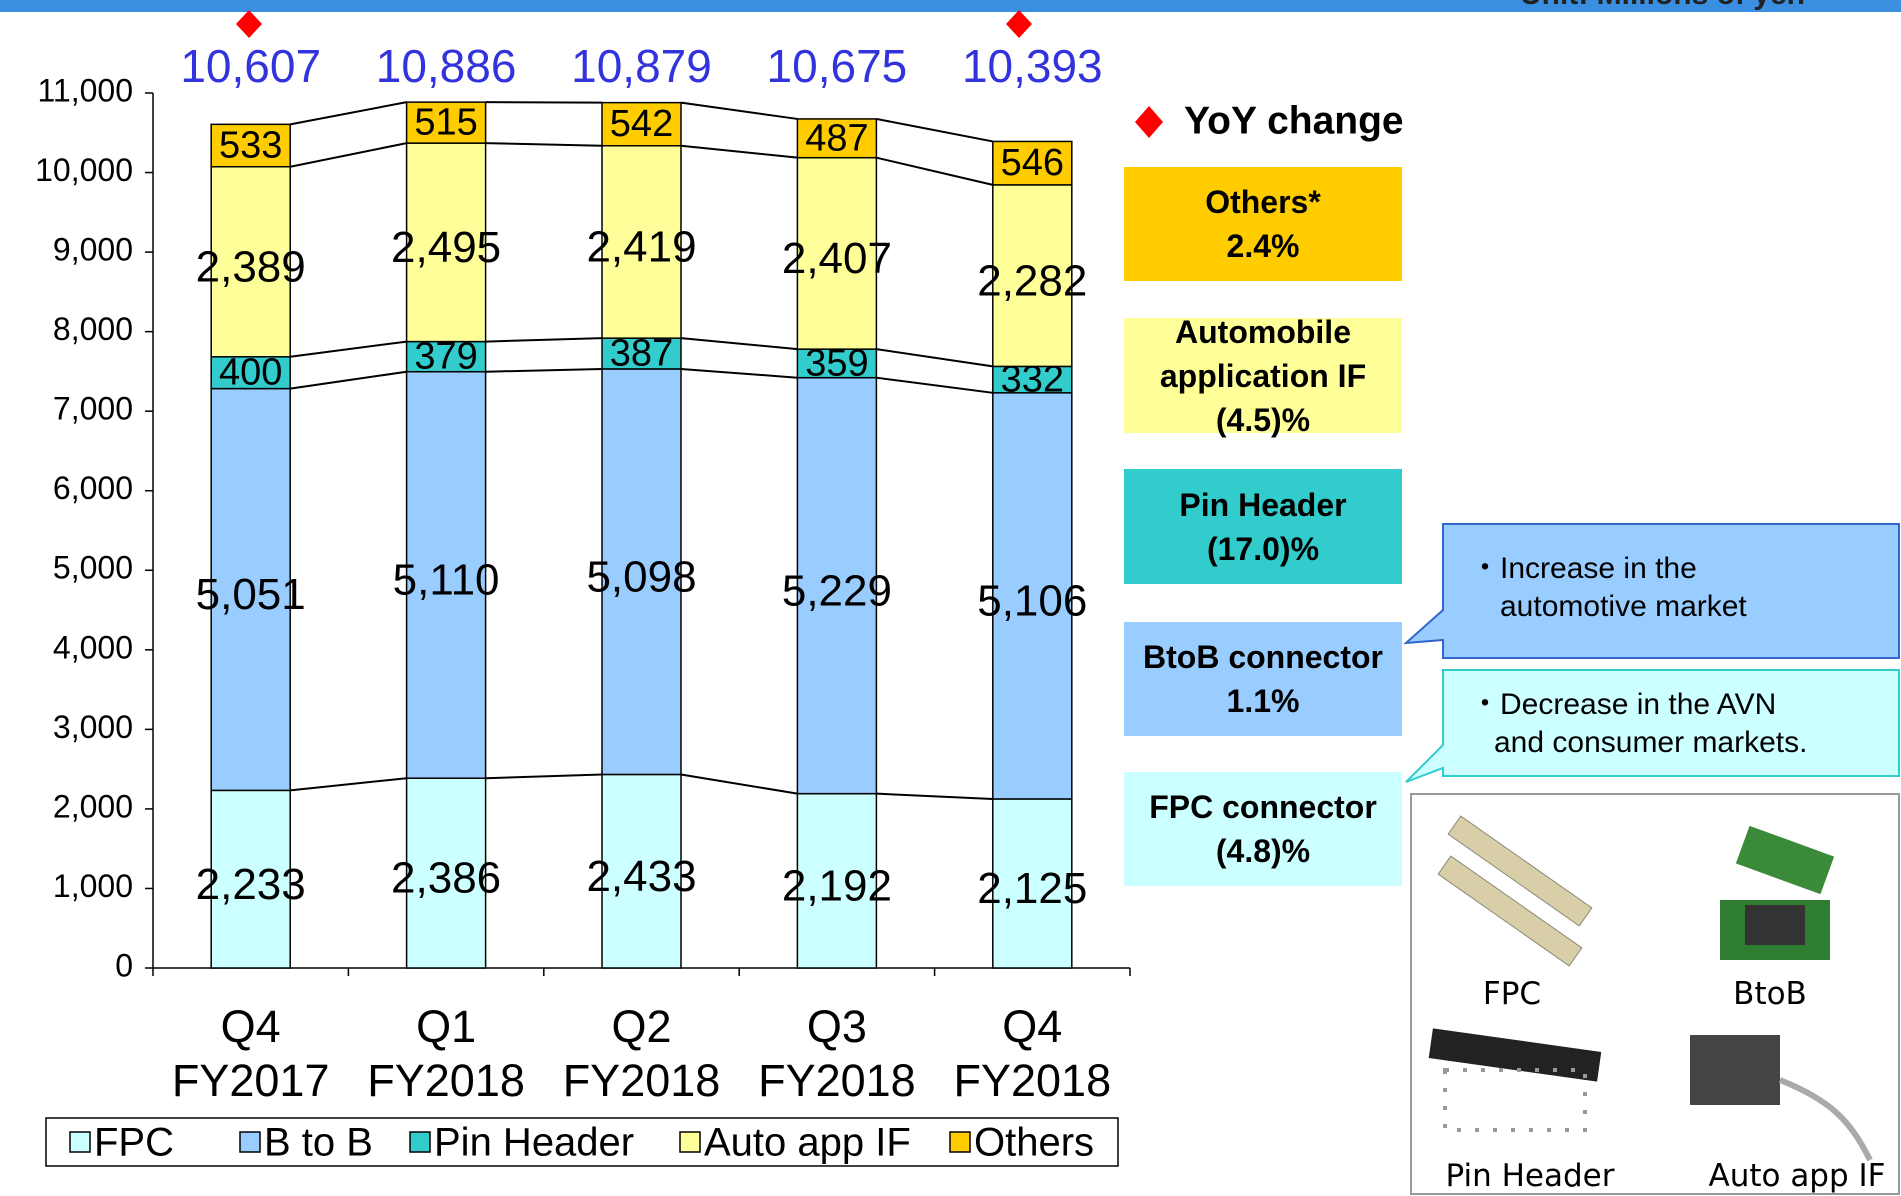 The image size is (1901, 1196). What do you see at coordinates (93, 806) in the screenshot?
I see `y-tick-label: 2,000` at bounding box center [93, 806].